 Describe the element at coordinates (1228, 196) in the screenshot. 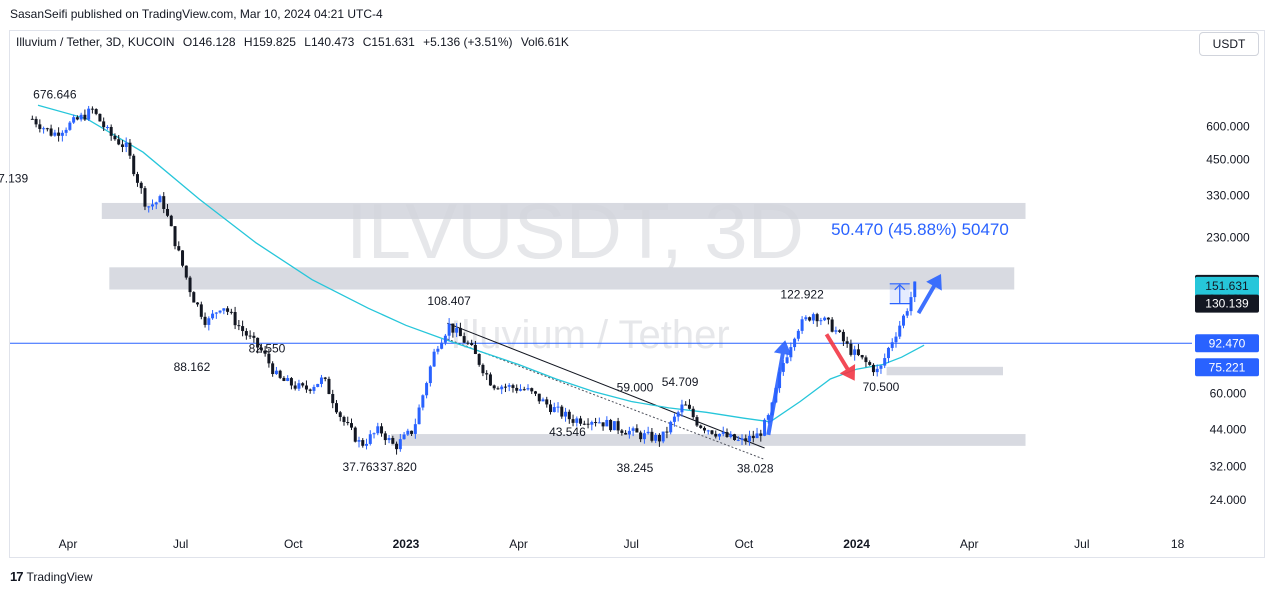

I see `y-tick-label-2: 330.000` at that location.